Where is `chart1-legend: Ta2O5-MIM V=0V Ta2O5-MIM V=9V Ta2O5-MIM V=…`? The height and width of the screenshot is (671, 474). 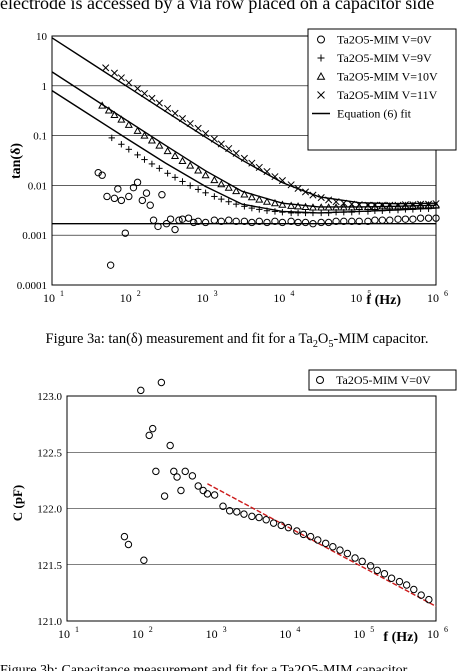 chart1-legend: Ta2O5-MIM V=0V Ta2O5-MIM V=9V Ta2O5-MIM V=… is located at coordinates (382, 89).